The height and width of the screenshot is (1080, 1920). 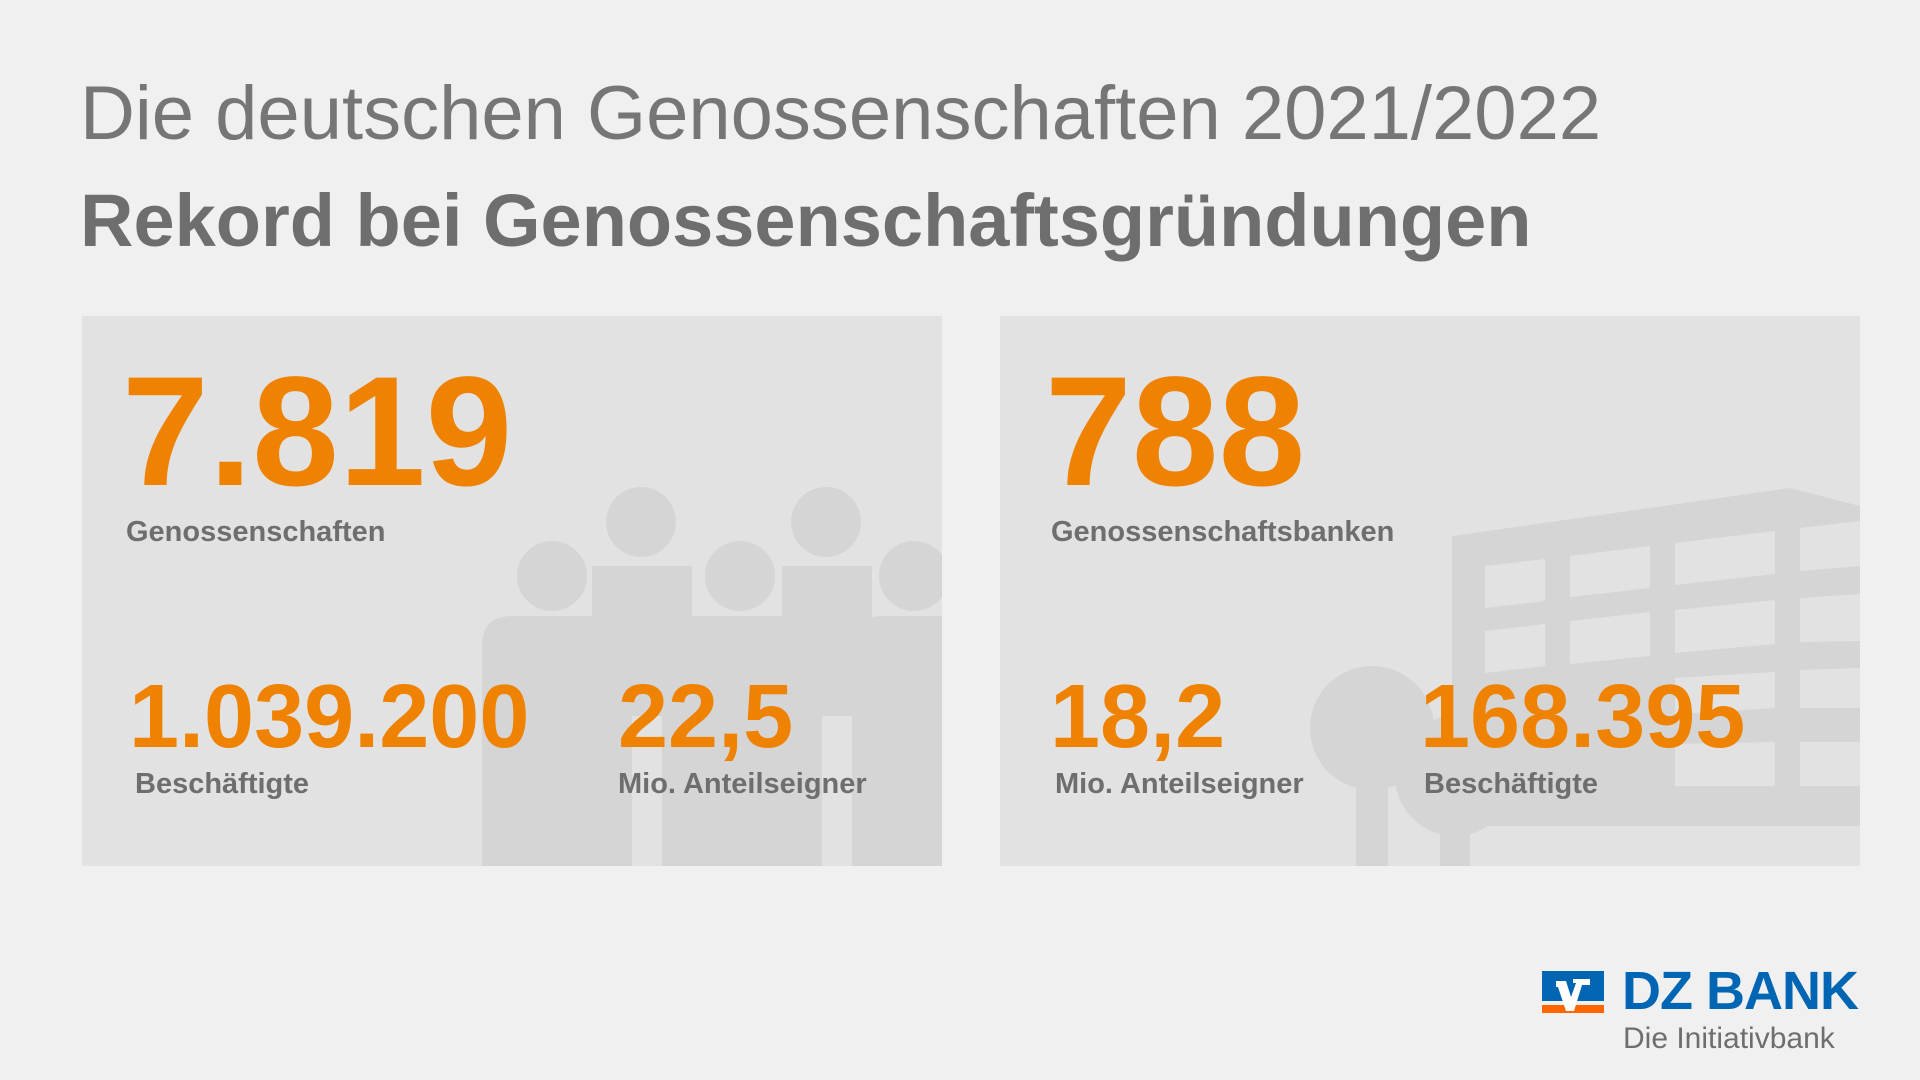 What do you see at coordinates (841, 113) in the screenshot?
I see `page-title: Die deutschen Genossenschaften 2021/2022` at bounding box center [841, 113].